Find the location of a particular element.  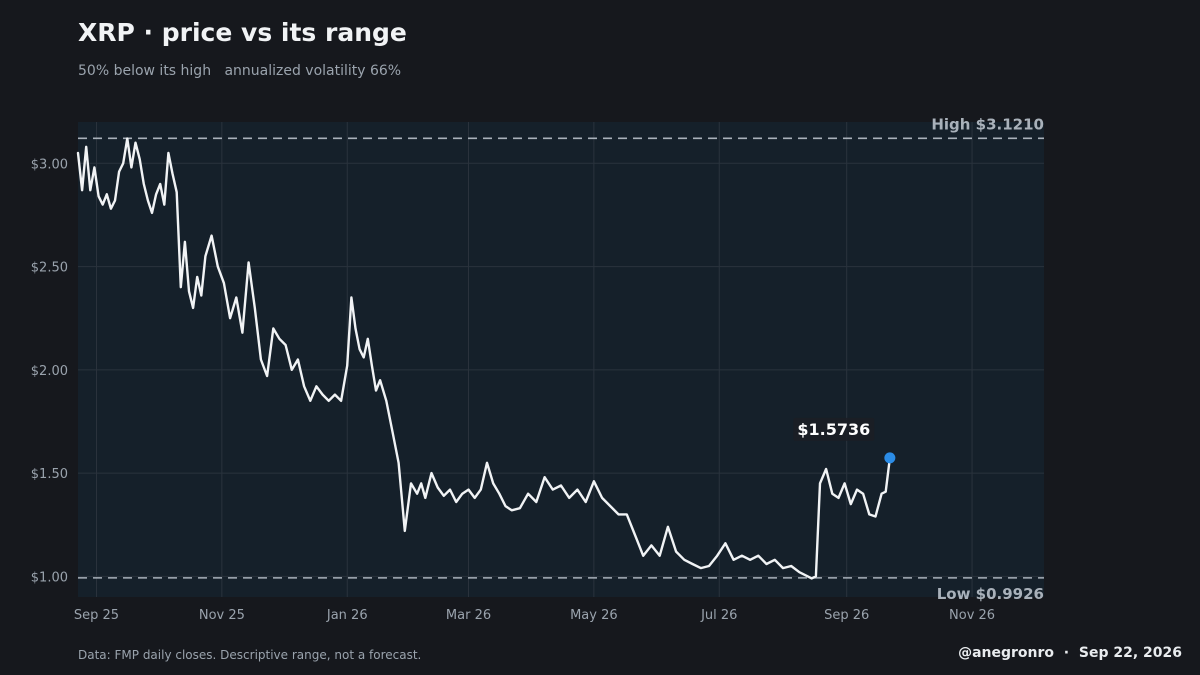

last-price-label: $1.5736 is located at coordinates (833, 429).